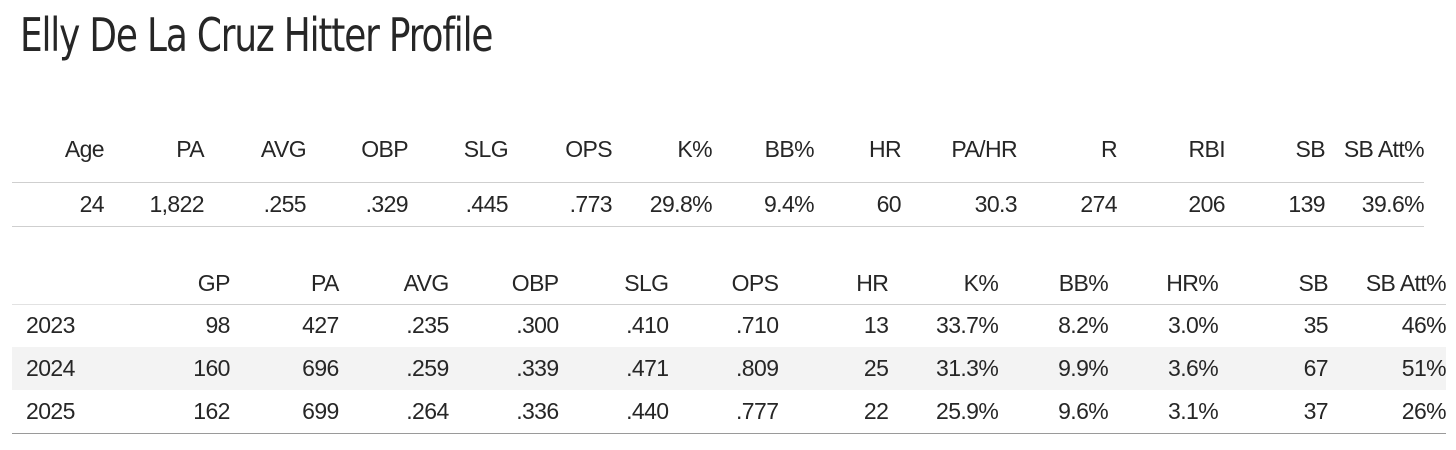 This screenshot has width=1456, height=450. I want to click on table-cell: 3.1%, so click(1163, 412).